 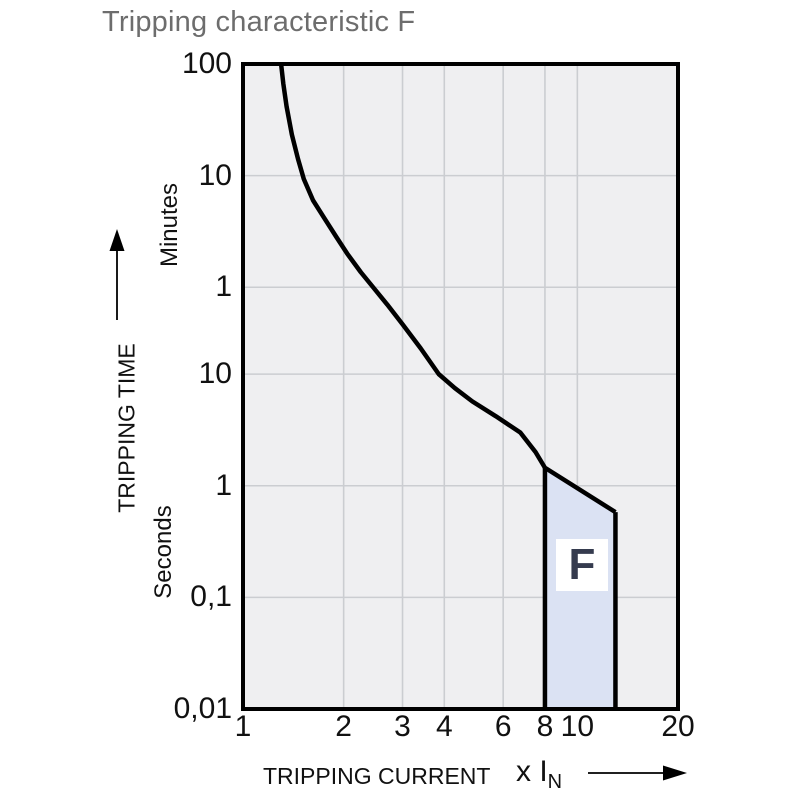 What do you see at coordinates (503, 726) in the screenshot?
I see `x-tick-label: 6` at bounding box center [503, 726].